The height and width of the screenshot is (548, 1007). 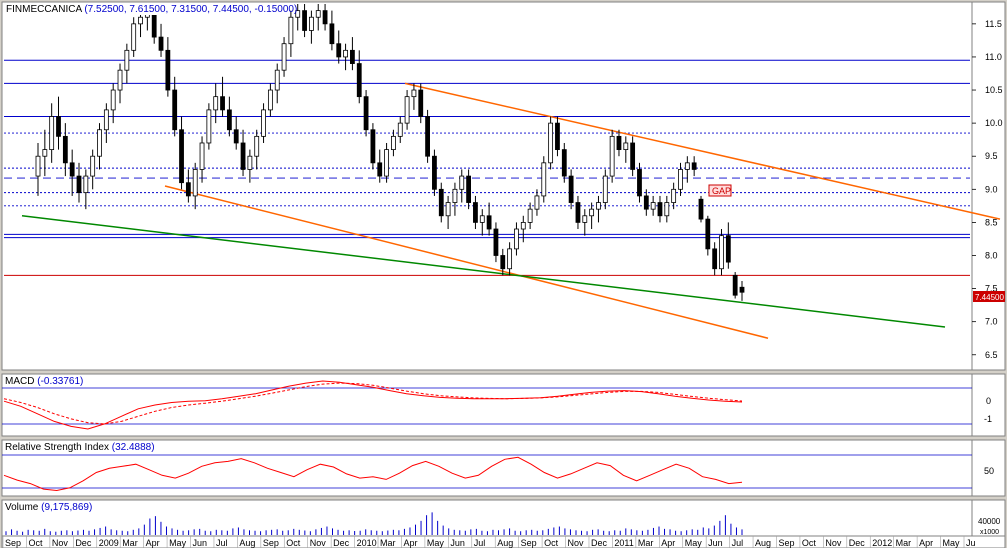 What do you see at coordinates (60, 543) in the screenshot?
I see `month-label-2: Nov` at bounding box center [60, 543].